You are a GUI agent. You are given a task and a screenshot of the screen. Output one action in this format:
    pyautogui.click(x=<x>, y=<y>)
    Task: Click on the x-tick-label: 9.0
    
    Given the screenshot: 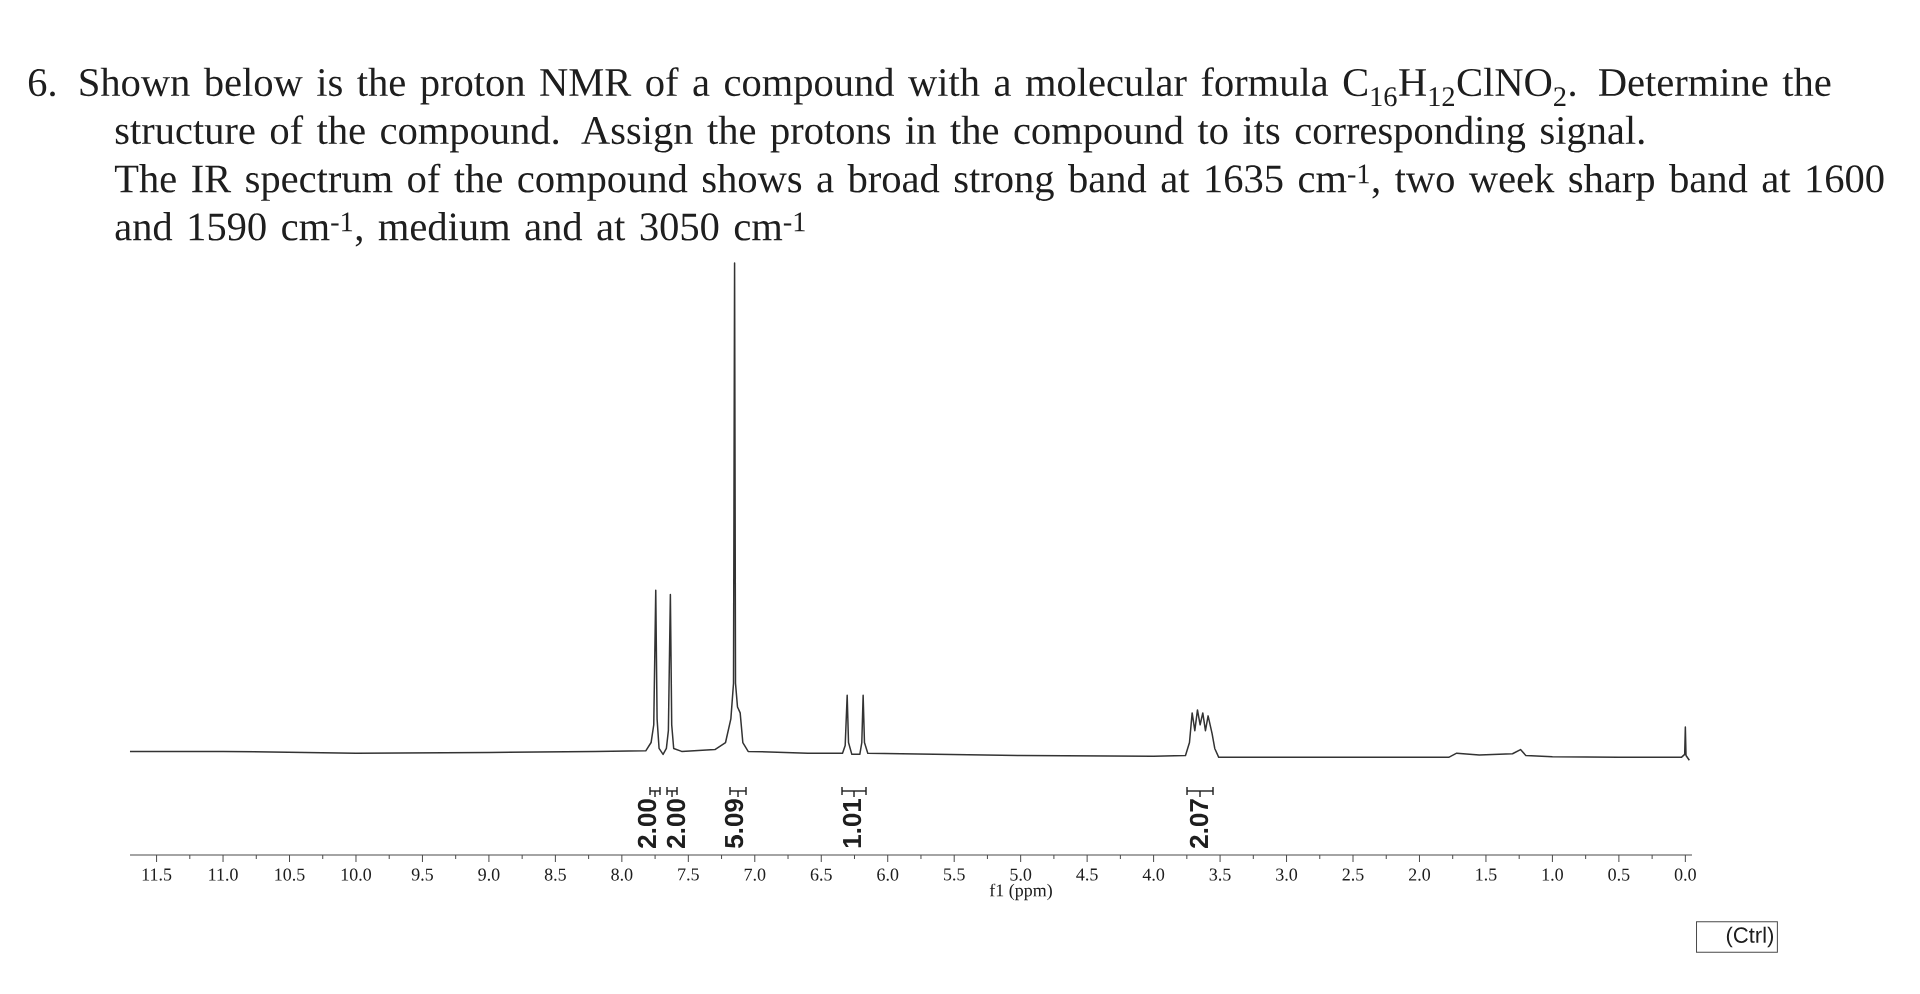 What is the action you would take?
    pyautogui.click(x=489, y=874)
    